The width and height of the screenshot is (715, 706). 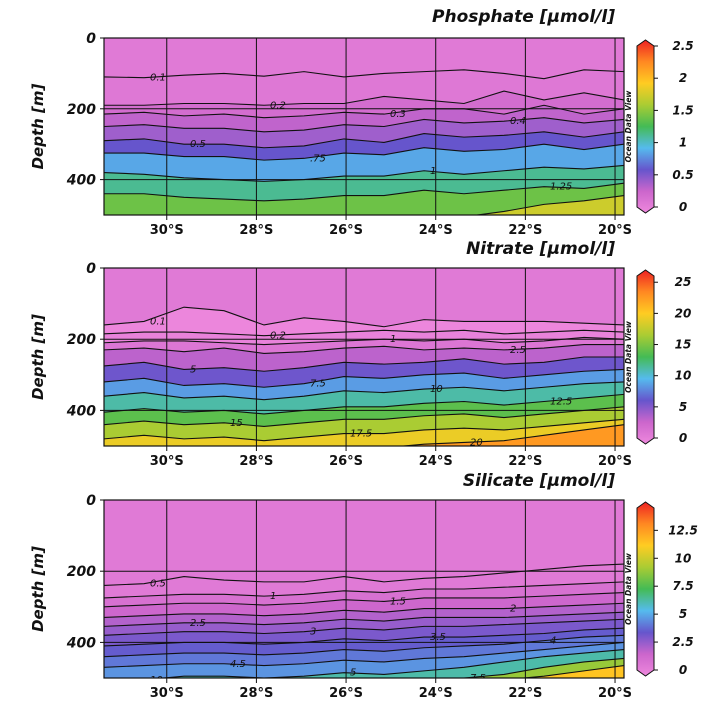 What do you see at coordinates (438, 637) in the screenshot?
I see `contour-label: 3.5` at bounding box center [438, 637].